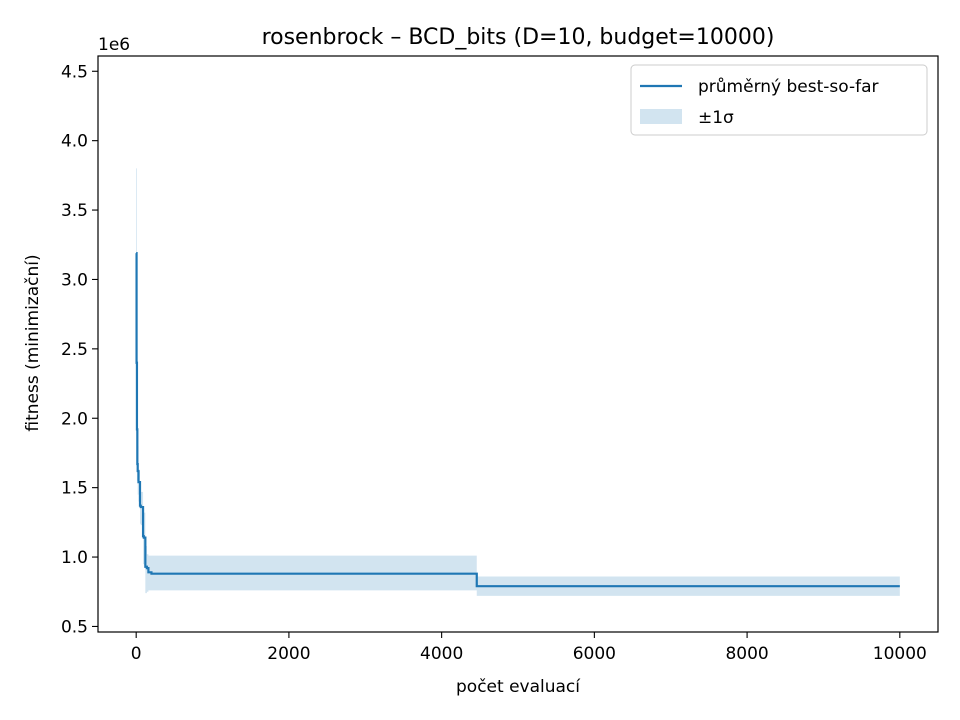  I want to click on x-tick-label: 4000, so click(441, 654).